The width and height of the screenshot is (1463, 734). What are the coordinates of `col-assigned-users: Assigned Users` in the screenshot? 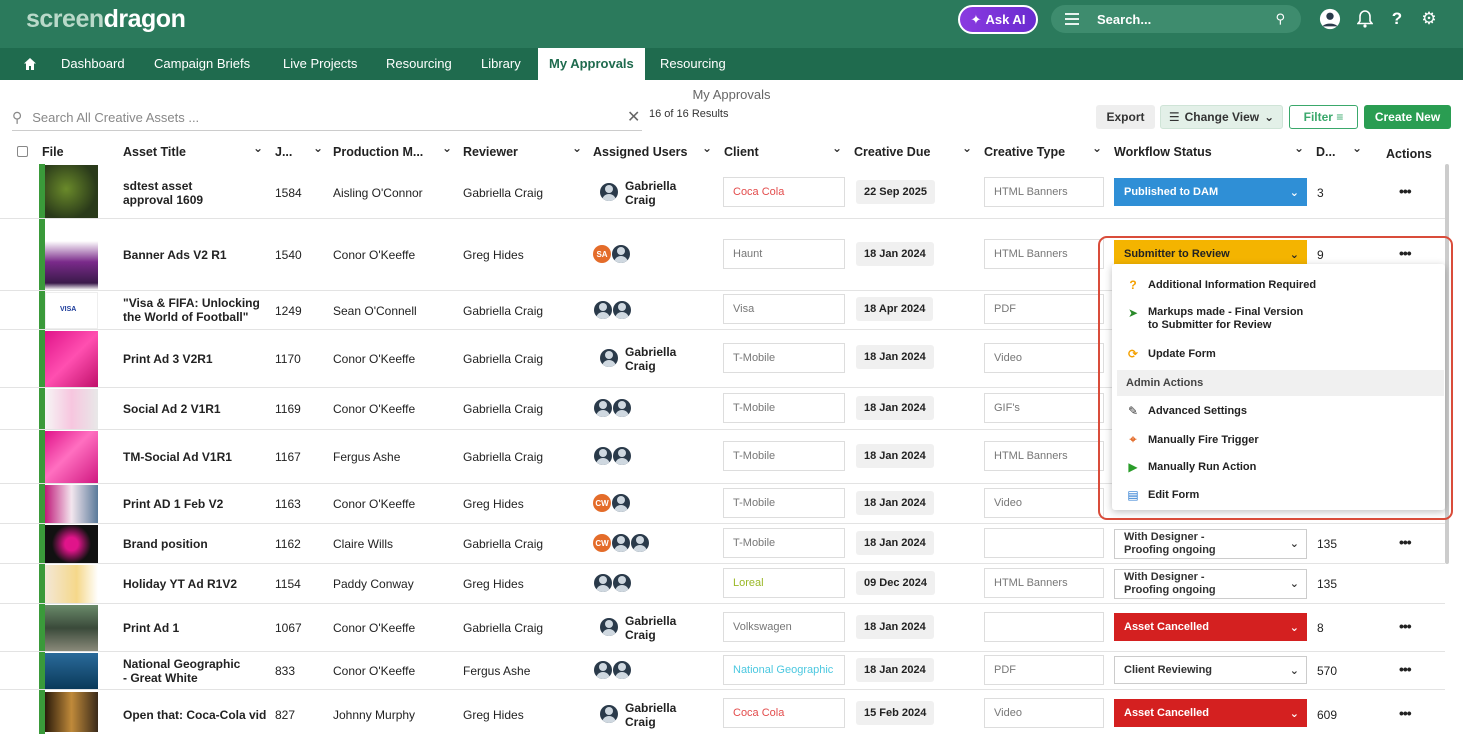 It's located at (640, 152).